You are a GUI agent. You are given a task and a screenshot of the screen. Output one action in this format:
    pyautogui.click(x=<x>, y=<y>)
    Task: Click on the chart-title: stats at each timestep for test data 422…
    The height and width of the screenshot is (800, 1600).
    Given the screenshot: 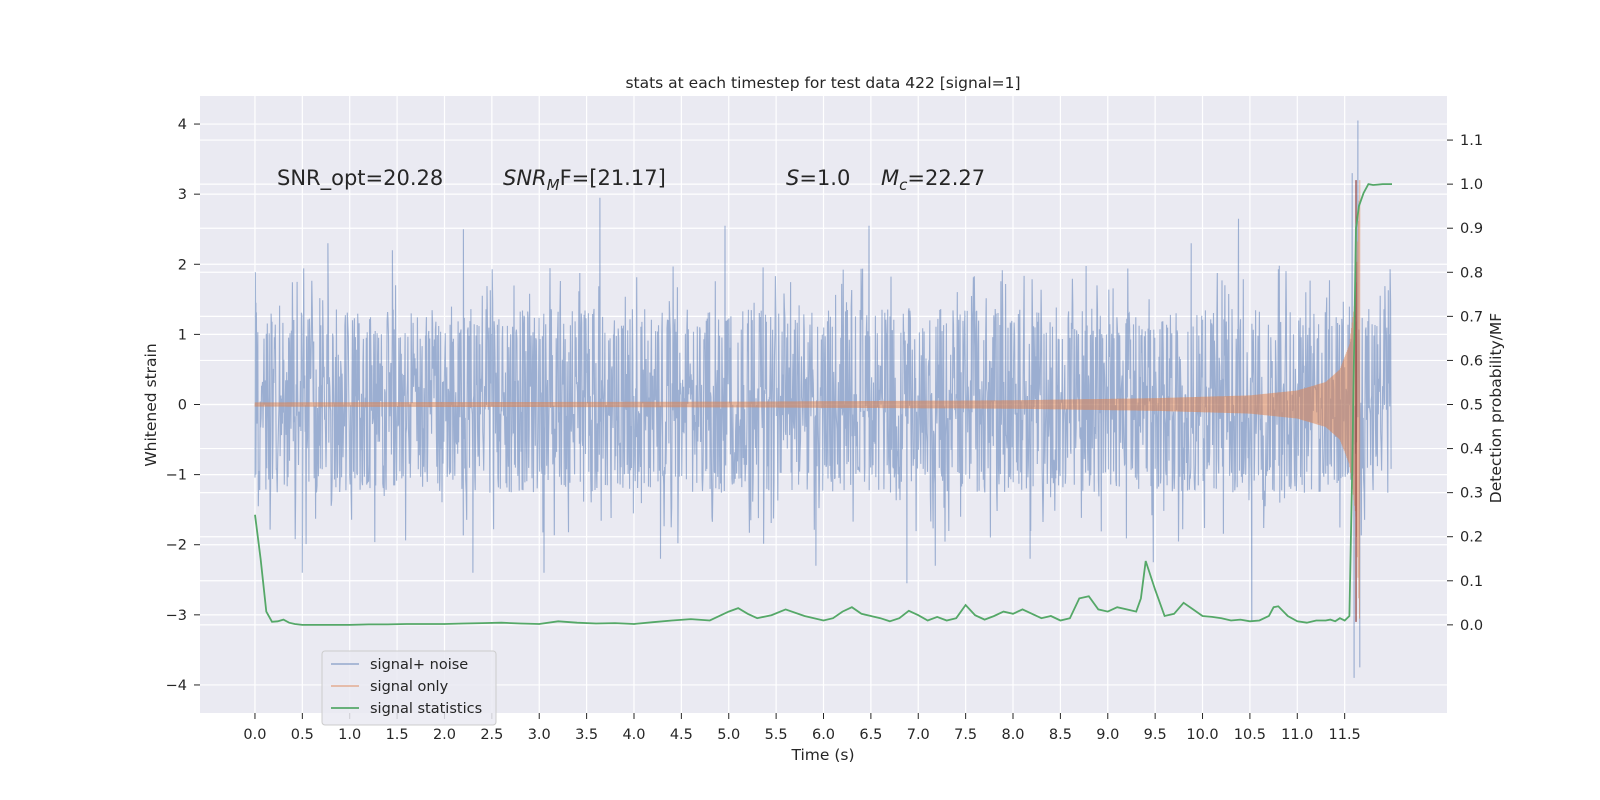 What is the action you would take?
    pyautogui.click(x=822, y=83)
    